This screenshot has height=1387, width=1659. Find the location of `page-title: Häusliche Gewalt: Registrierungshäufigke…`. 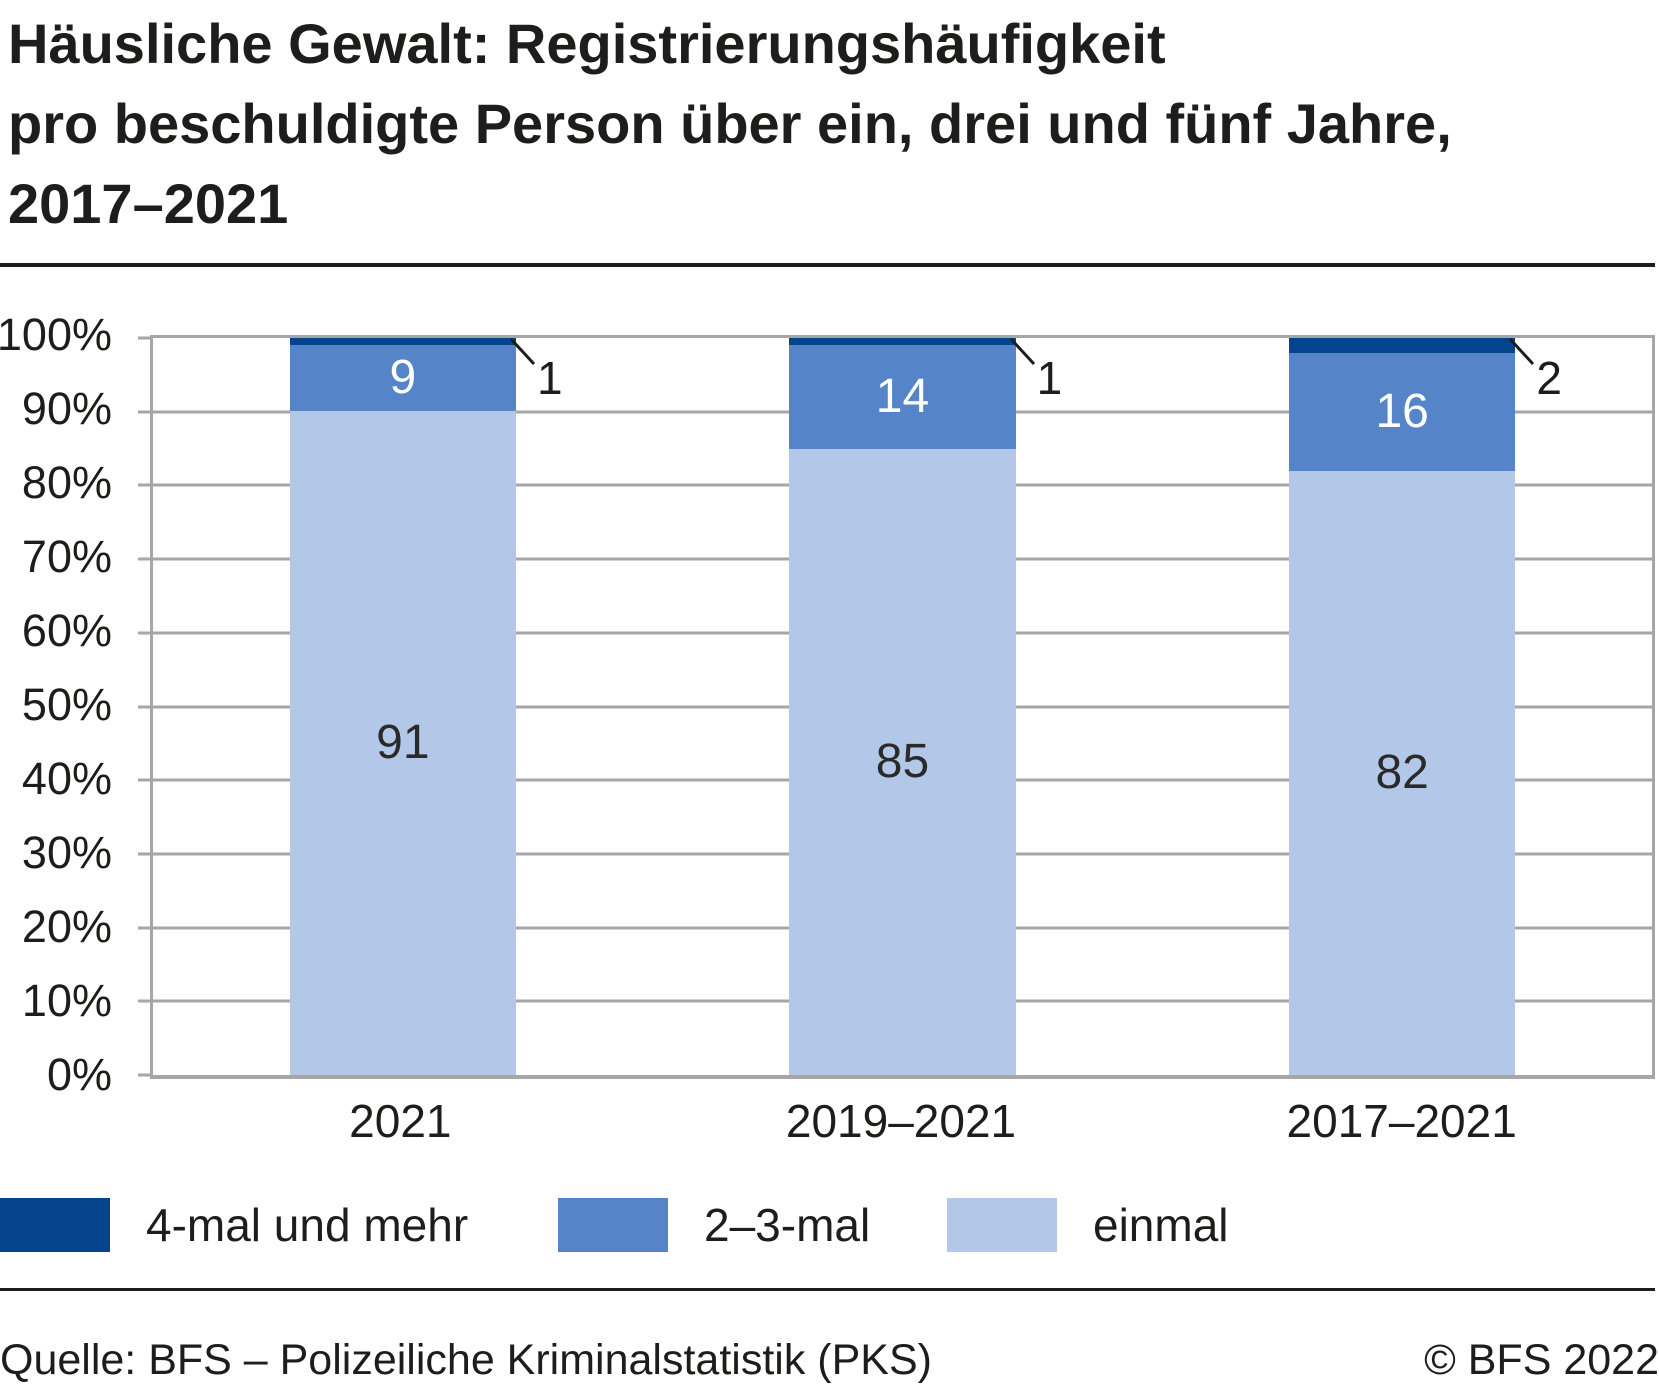

page-title: Häusliche Gewalt: Registrierungshäufigke… is located at coordinates (730, 123).